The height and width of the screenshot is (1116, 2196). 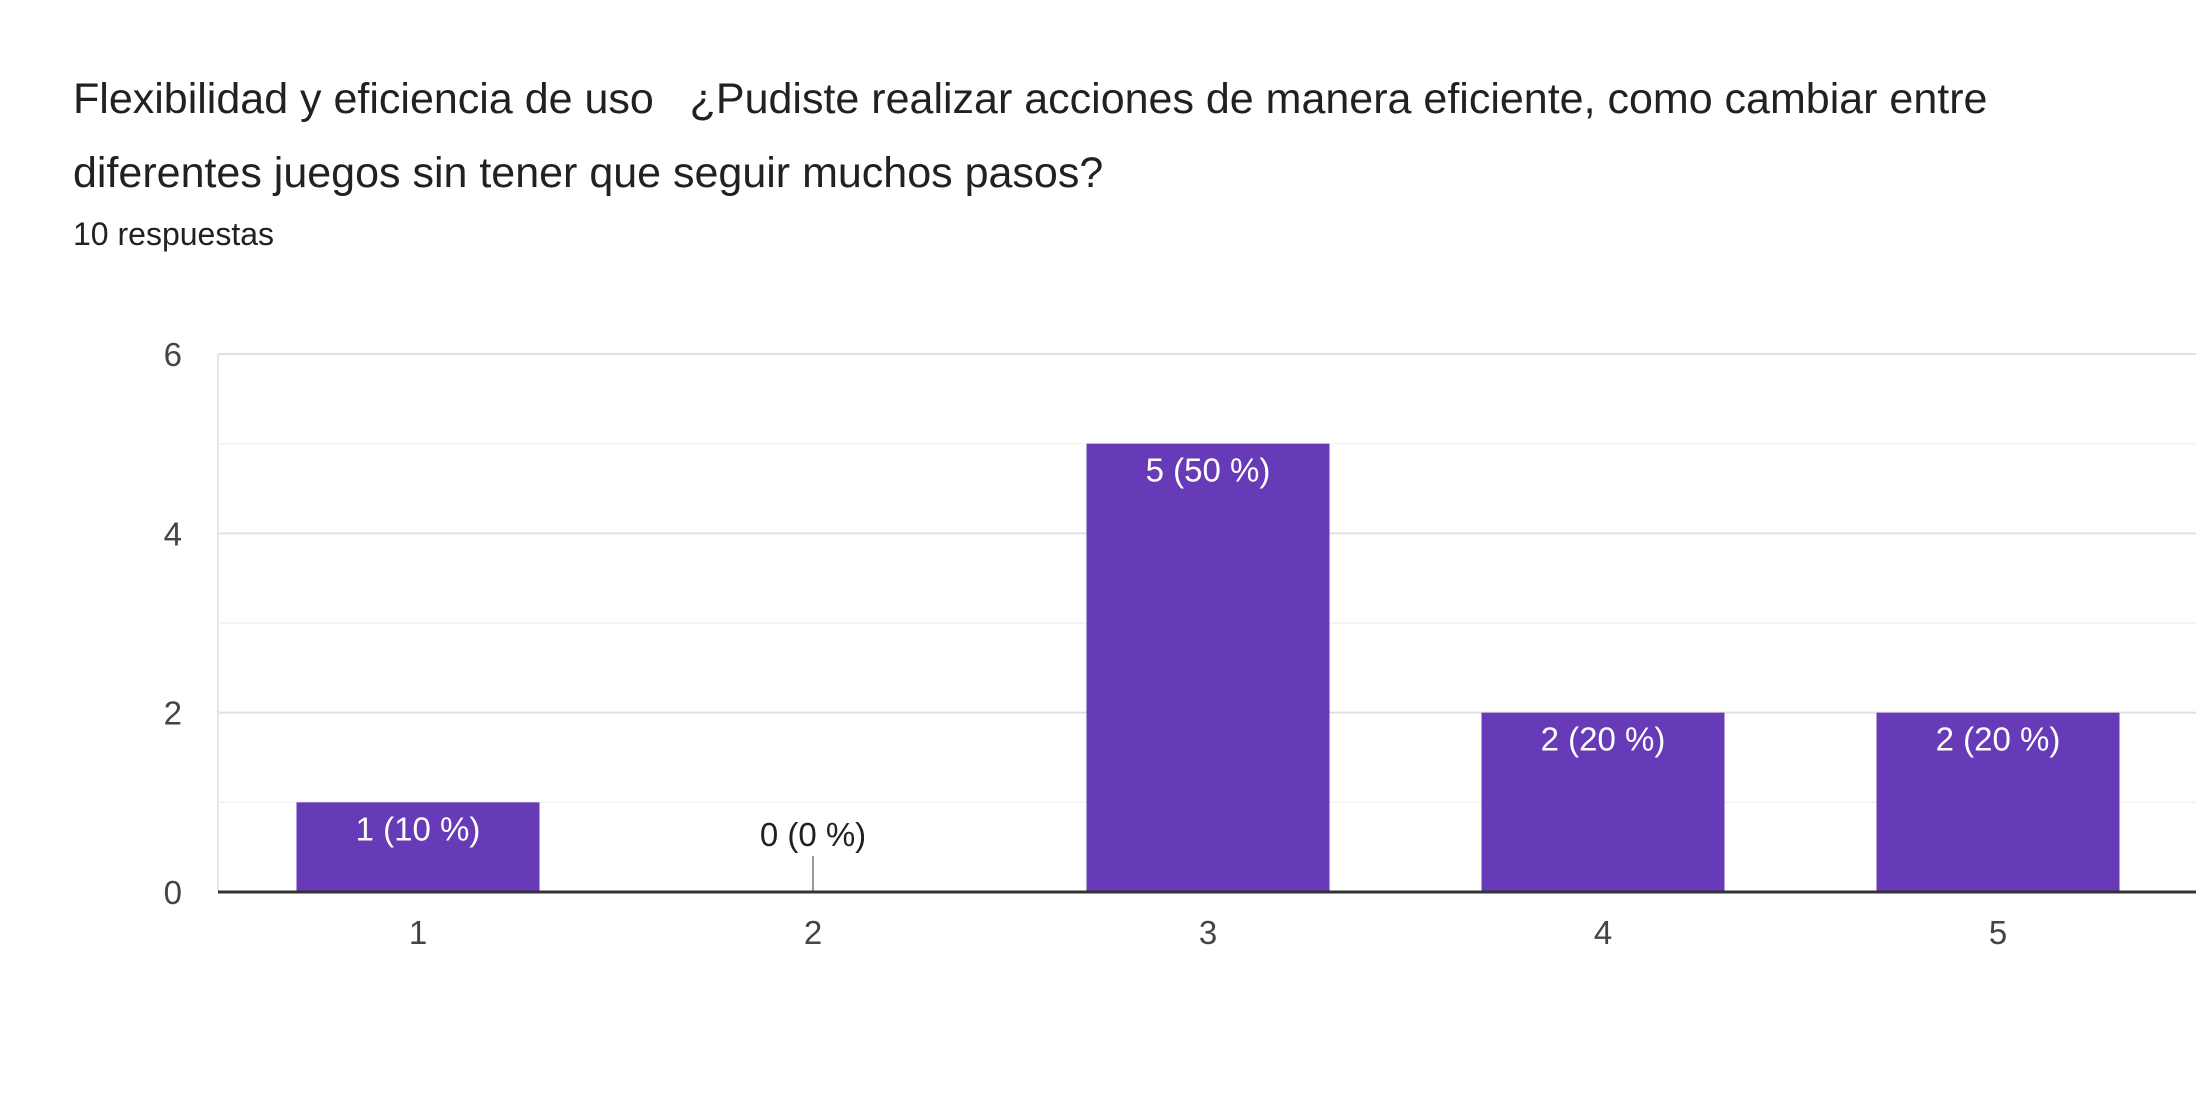 I want to click on x-tick-label: 1, so click(x=418, y=932).